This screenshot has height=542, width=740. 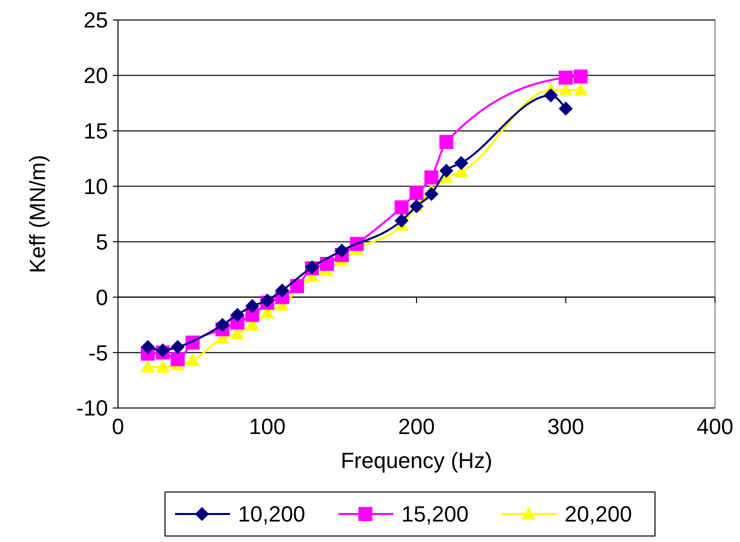 I want to click on legend-label: 15,200, so click(x=435, y=514).